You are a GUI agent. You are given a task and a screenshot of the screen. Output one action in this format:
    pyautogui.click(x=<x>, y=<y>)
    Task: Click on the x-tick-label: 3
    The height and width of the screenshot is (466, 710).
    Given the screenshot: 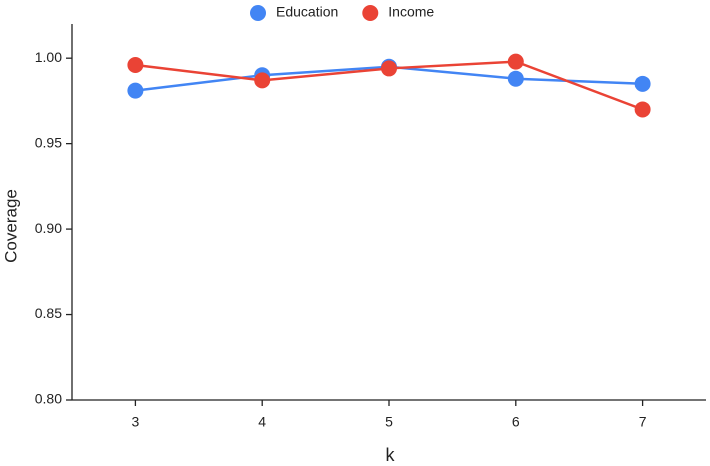 What is the action you would take?
    pyautogui.click(x=136, y=422)
    